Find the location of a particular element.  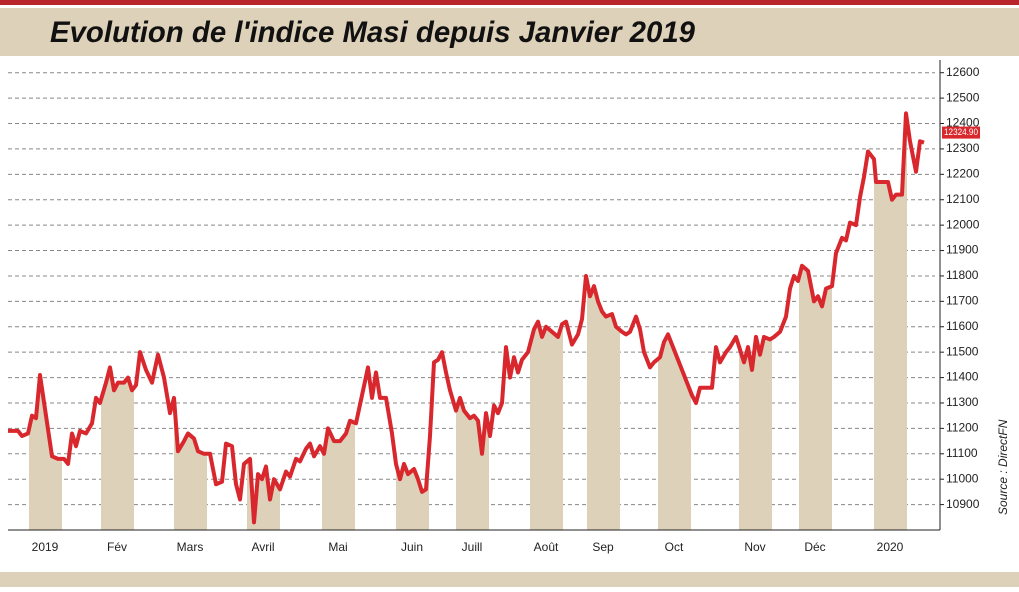

x-tick-label: Mai is located at coordinates (337, 547).